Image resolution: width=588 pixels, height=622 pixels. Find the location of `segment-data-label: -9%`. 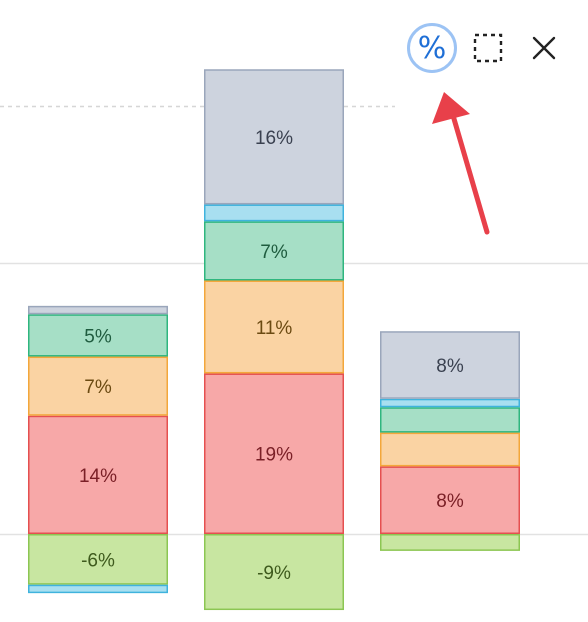

segment-data-label: -9% is located at coordinates (274, 573).